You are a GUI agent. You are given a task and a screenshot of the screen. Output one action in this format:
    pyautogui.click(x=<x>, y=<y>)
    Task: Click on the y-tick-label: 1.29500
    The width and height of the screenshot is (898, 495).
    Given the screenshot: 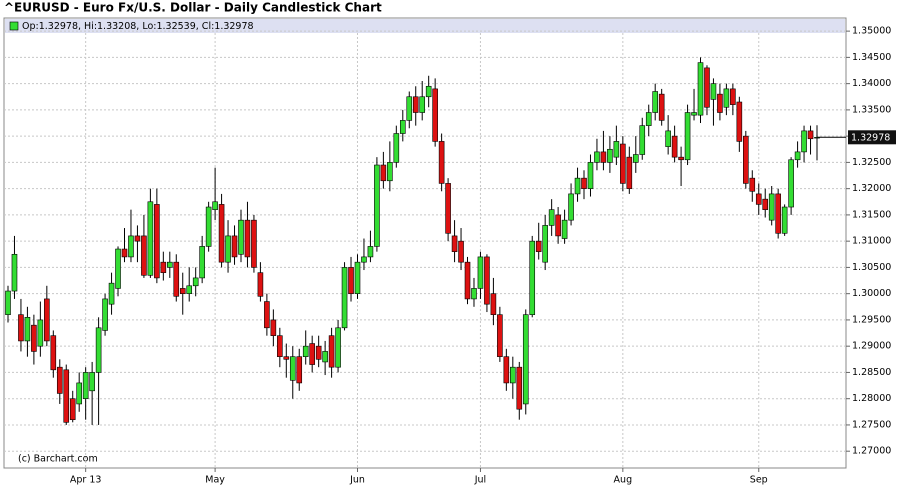 What is the action you would take?
    pyautogui.click(x=871, y=319)
    